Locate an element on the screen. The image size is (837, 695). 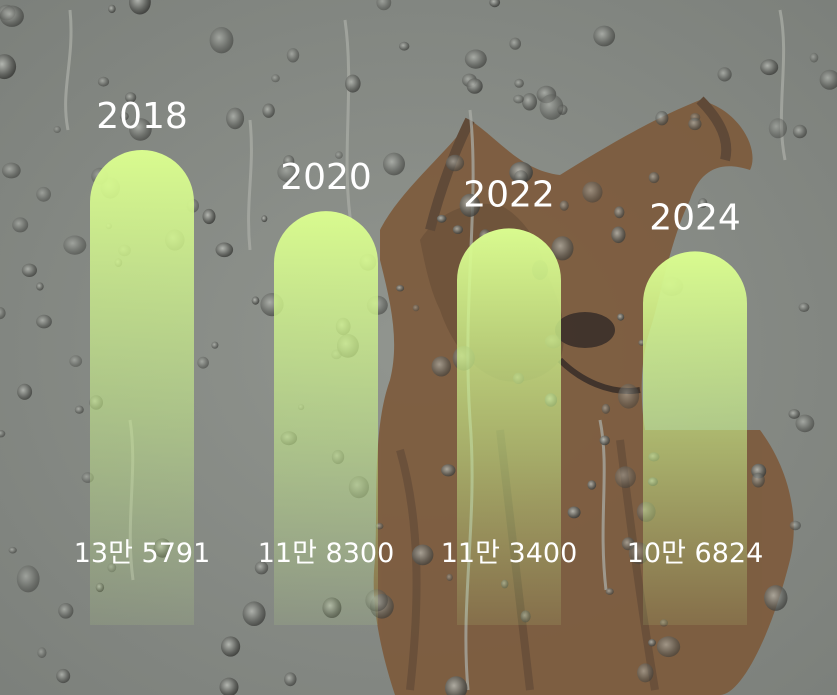
bar-2024 is located at coordinates (695, 438).